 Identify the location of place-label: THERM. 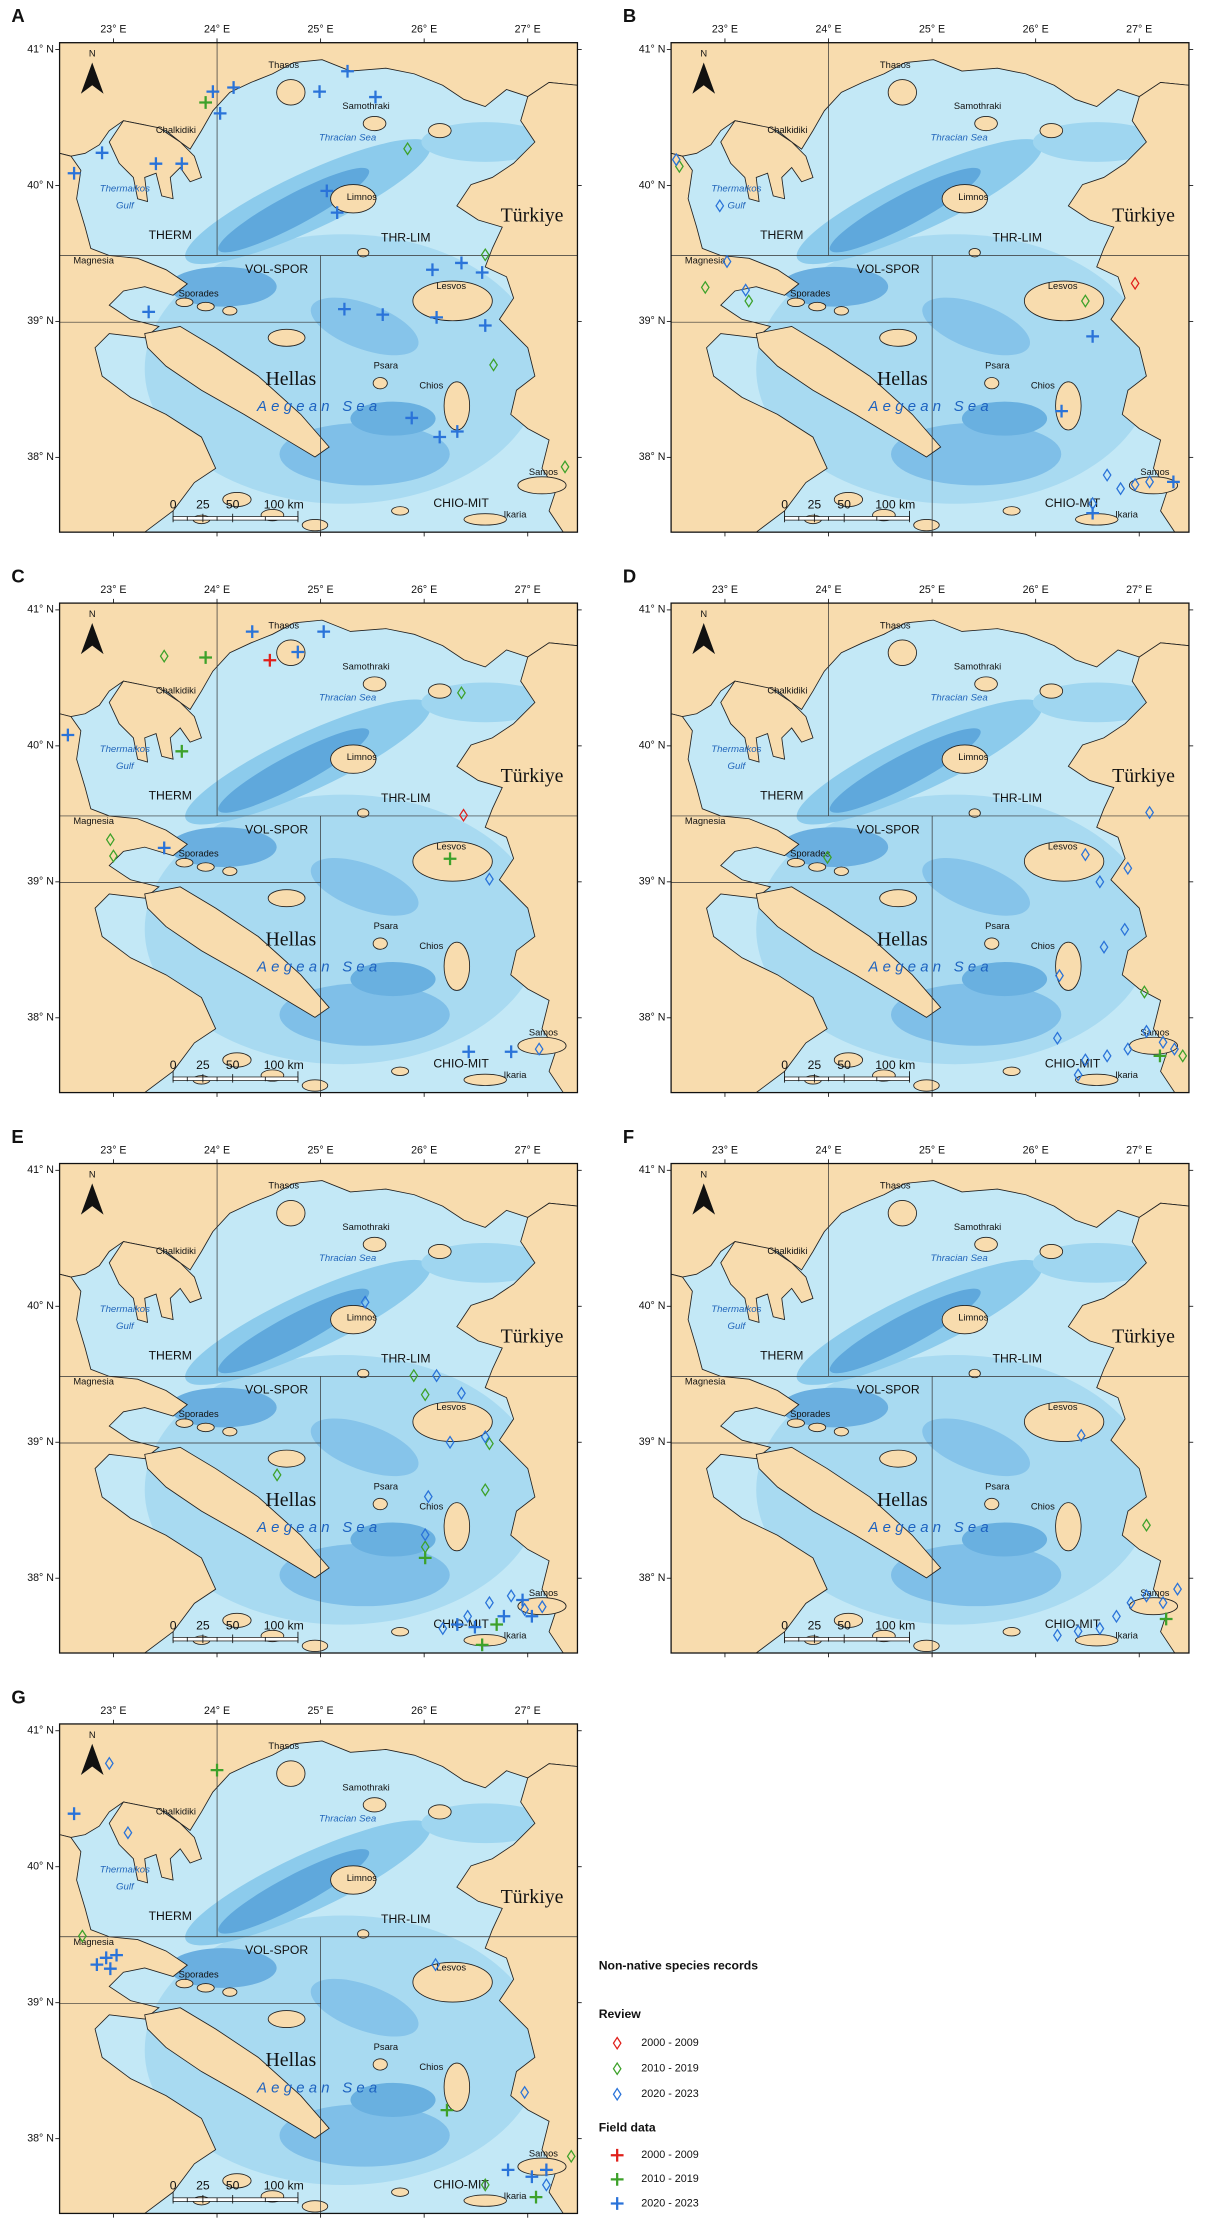
(170, 235).